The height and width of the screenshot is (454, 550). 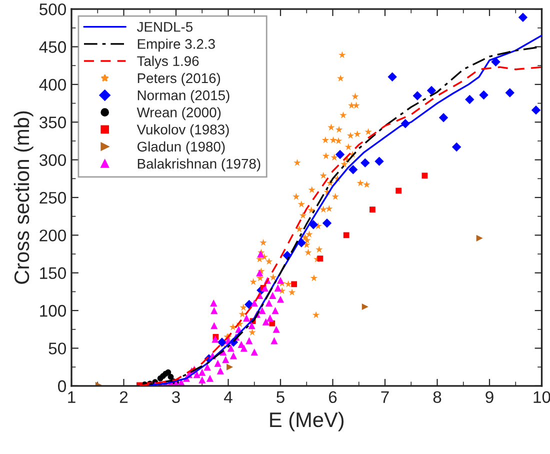 What do you see at coordinates (542, 397) in the screenshot?
I see `x-tick-label: 10` at bounding box center [542, 397].